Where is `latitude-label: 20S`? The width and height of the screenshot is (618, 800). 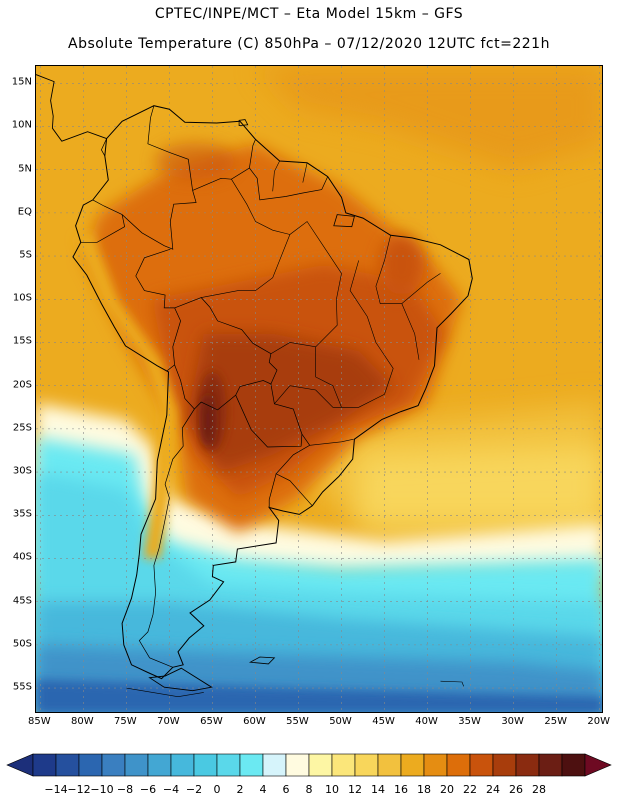
latitude-label: 20S is located at coordinates (22, 385).